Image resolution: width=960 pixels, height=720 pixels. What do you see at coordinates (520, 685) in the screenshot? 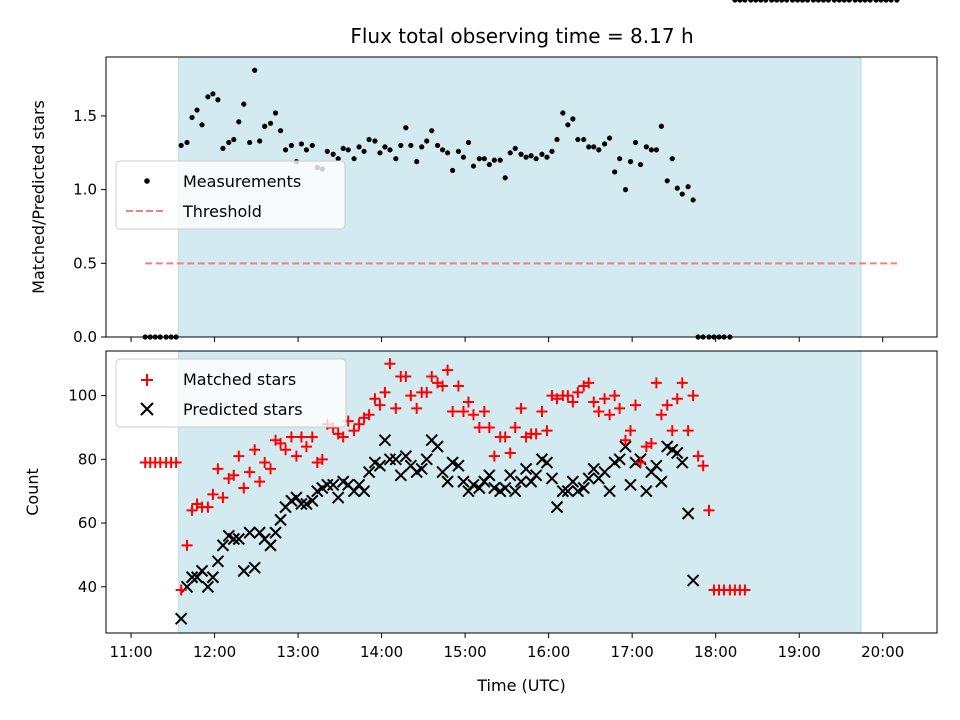
I see `x-axis-label: Time (UTC)` at bounding box center [520, 685].